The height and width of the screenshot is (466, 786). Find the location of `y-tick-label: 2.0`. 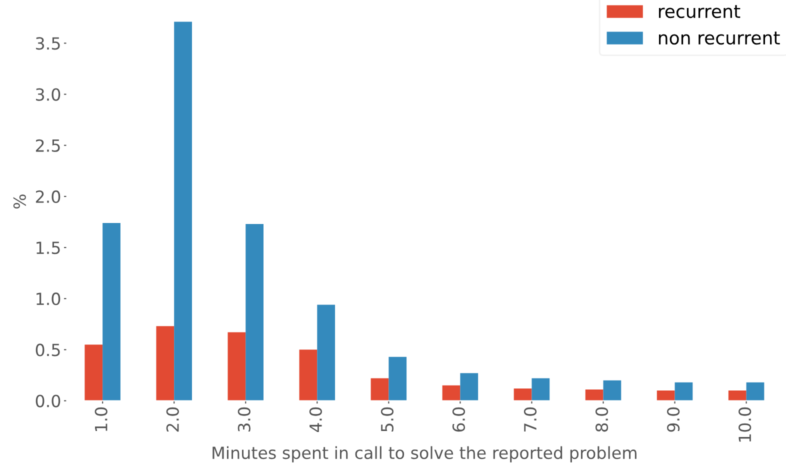

y-tick-label: 2.0 is located at coordinates (48, 197).